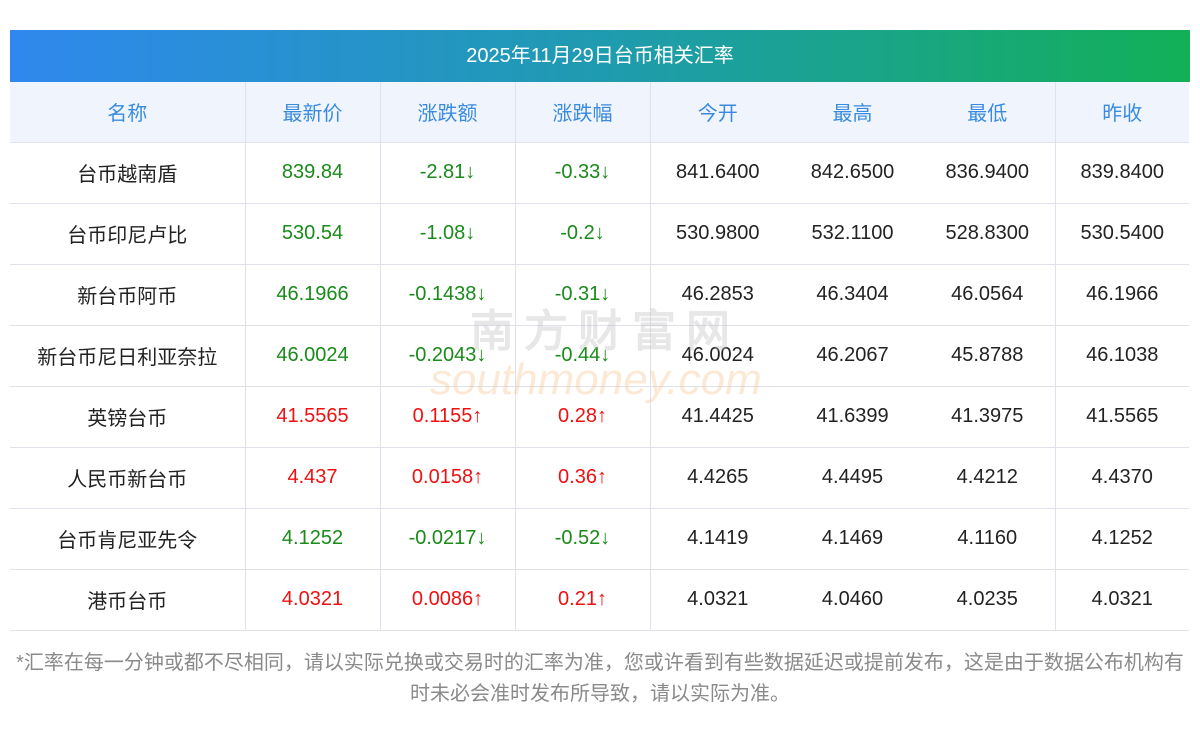 Image resolution: width=1200 pixels, height=733 pixels. Describe the element at coordinates (988, 112) in the screenshot. I see `column-header: 最低` at that location.